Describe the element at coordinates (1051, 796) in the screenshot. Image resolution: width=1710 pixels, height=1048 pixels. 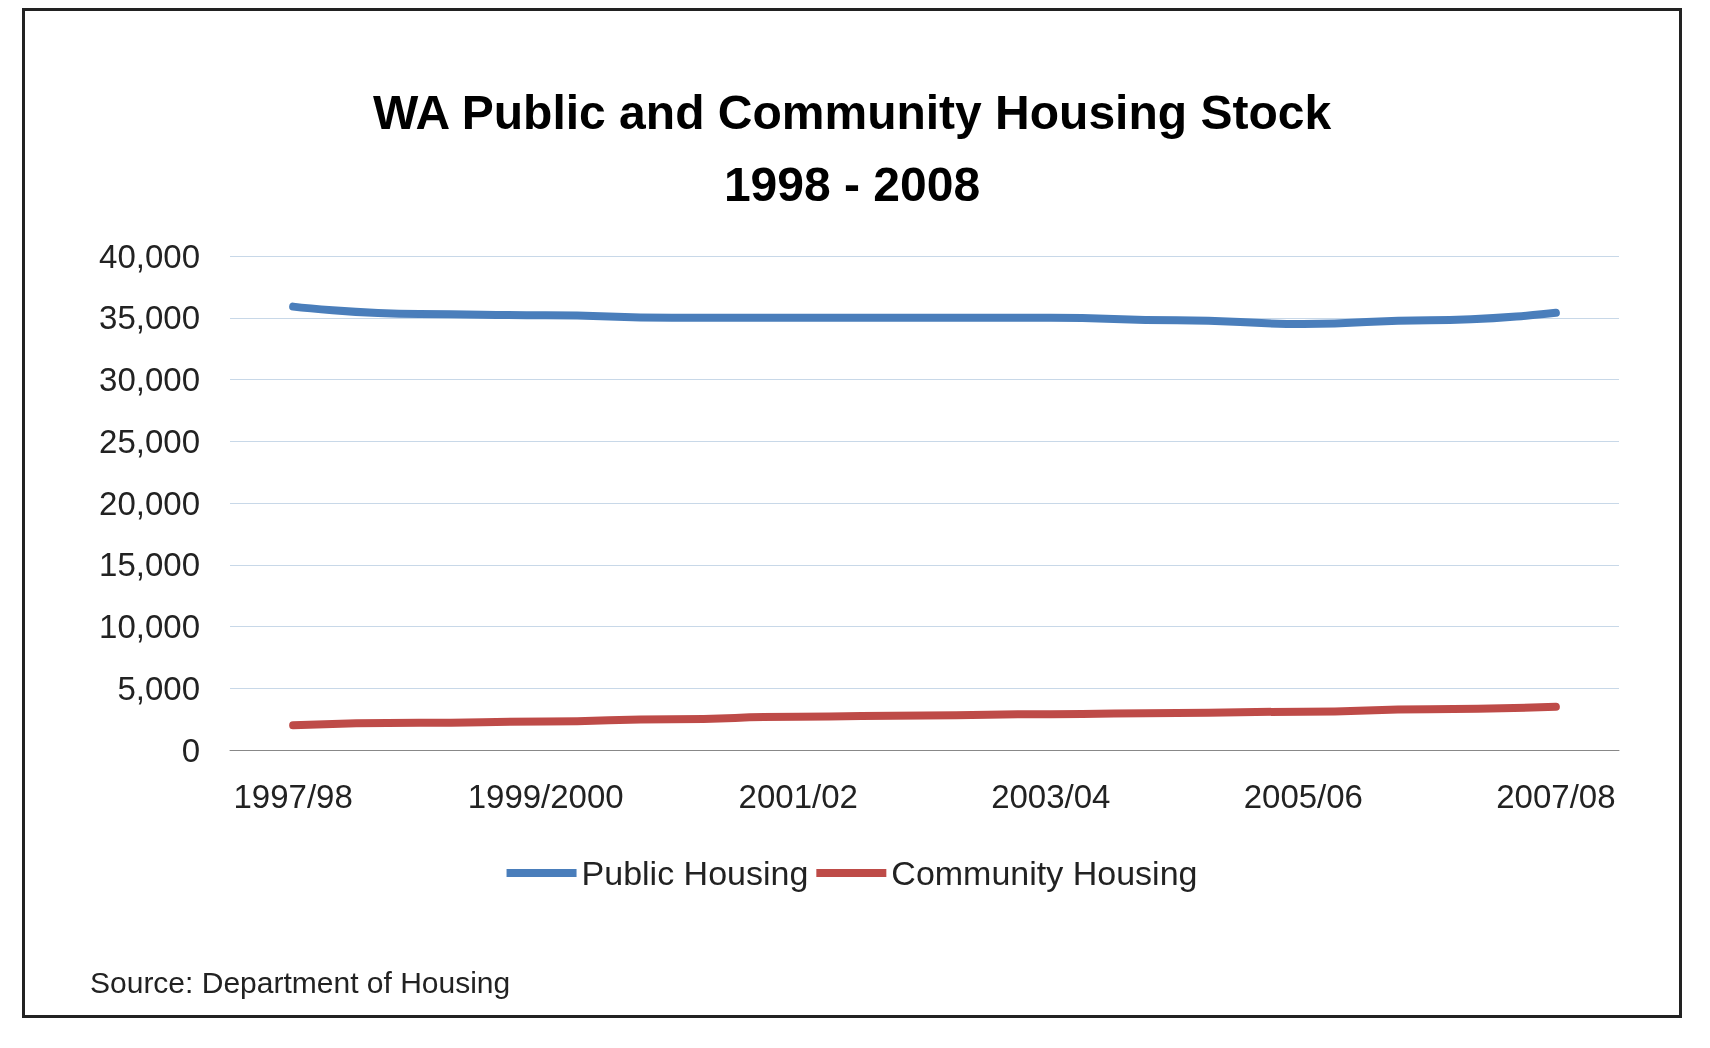
I see `x-tick-label: 2003/04` at that location.